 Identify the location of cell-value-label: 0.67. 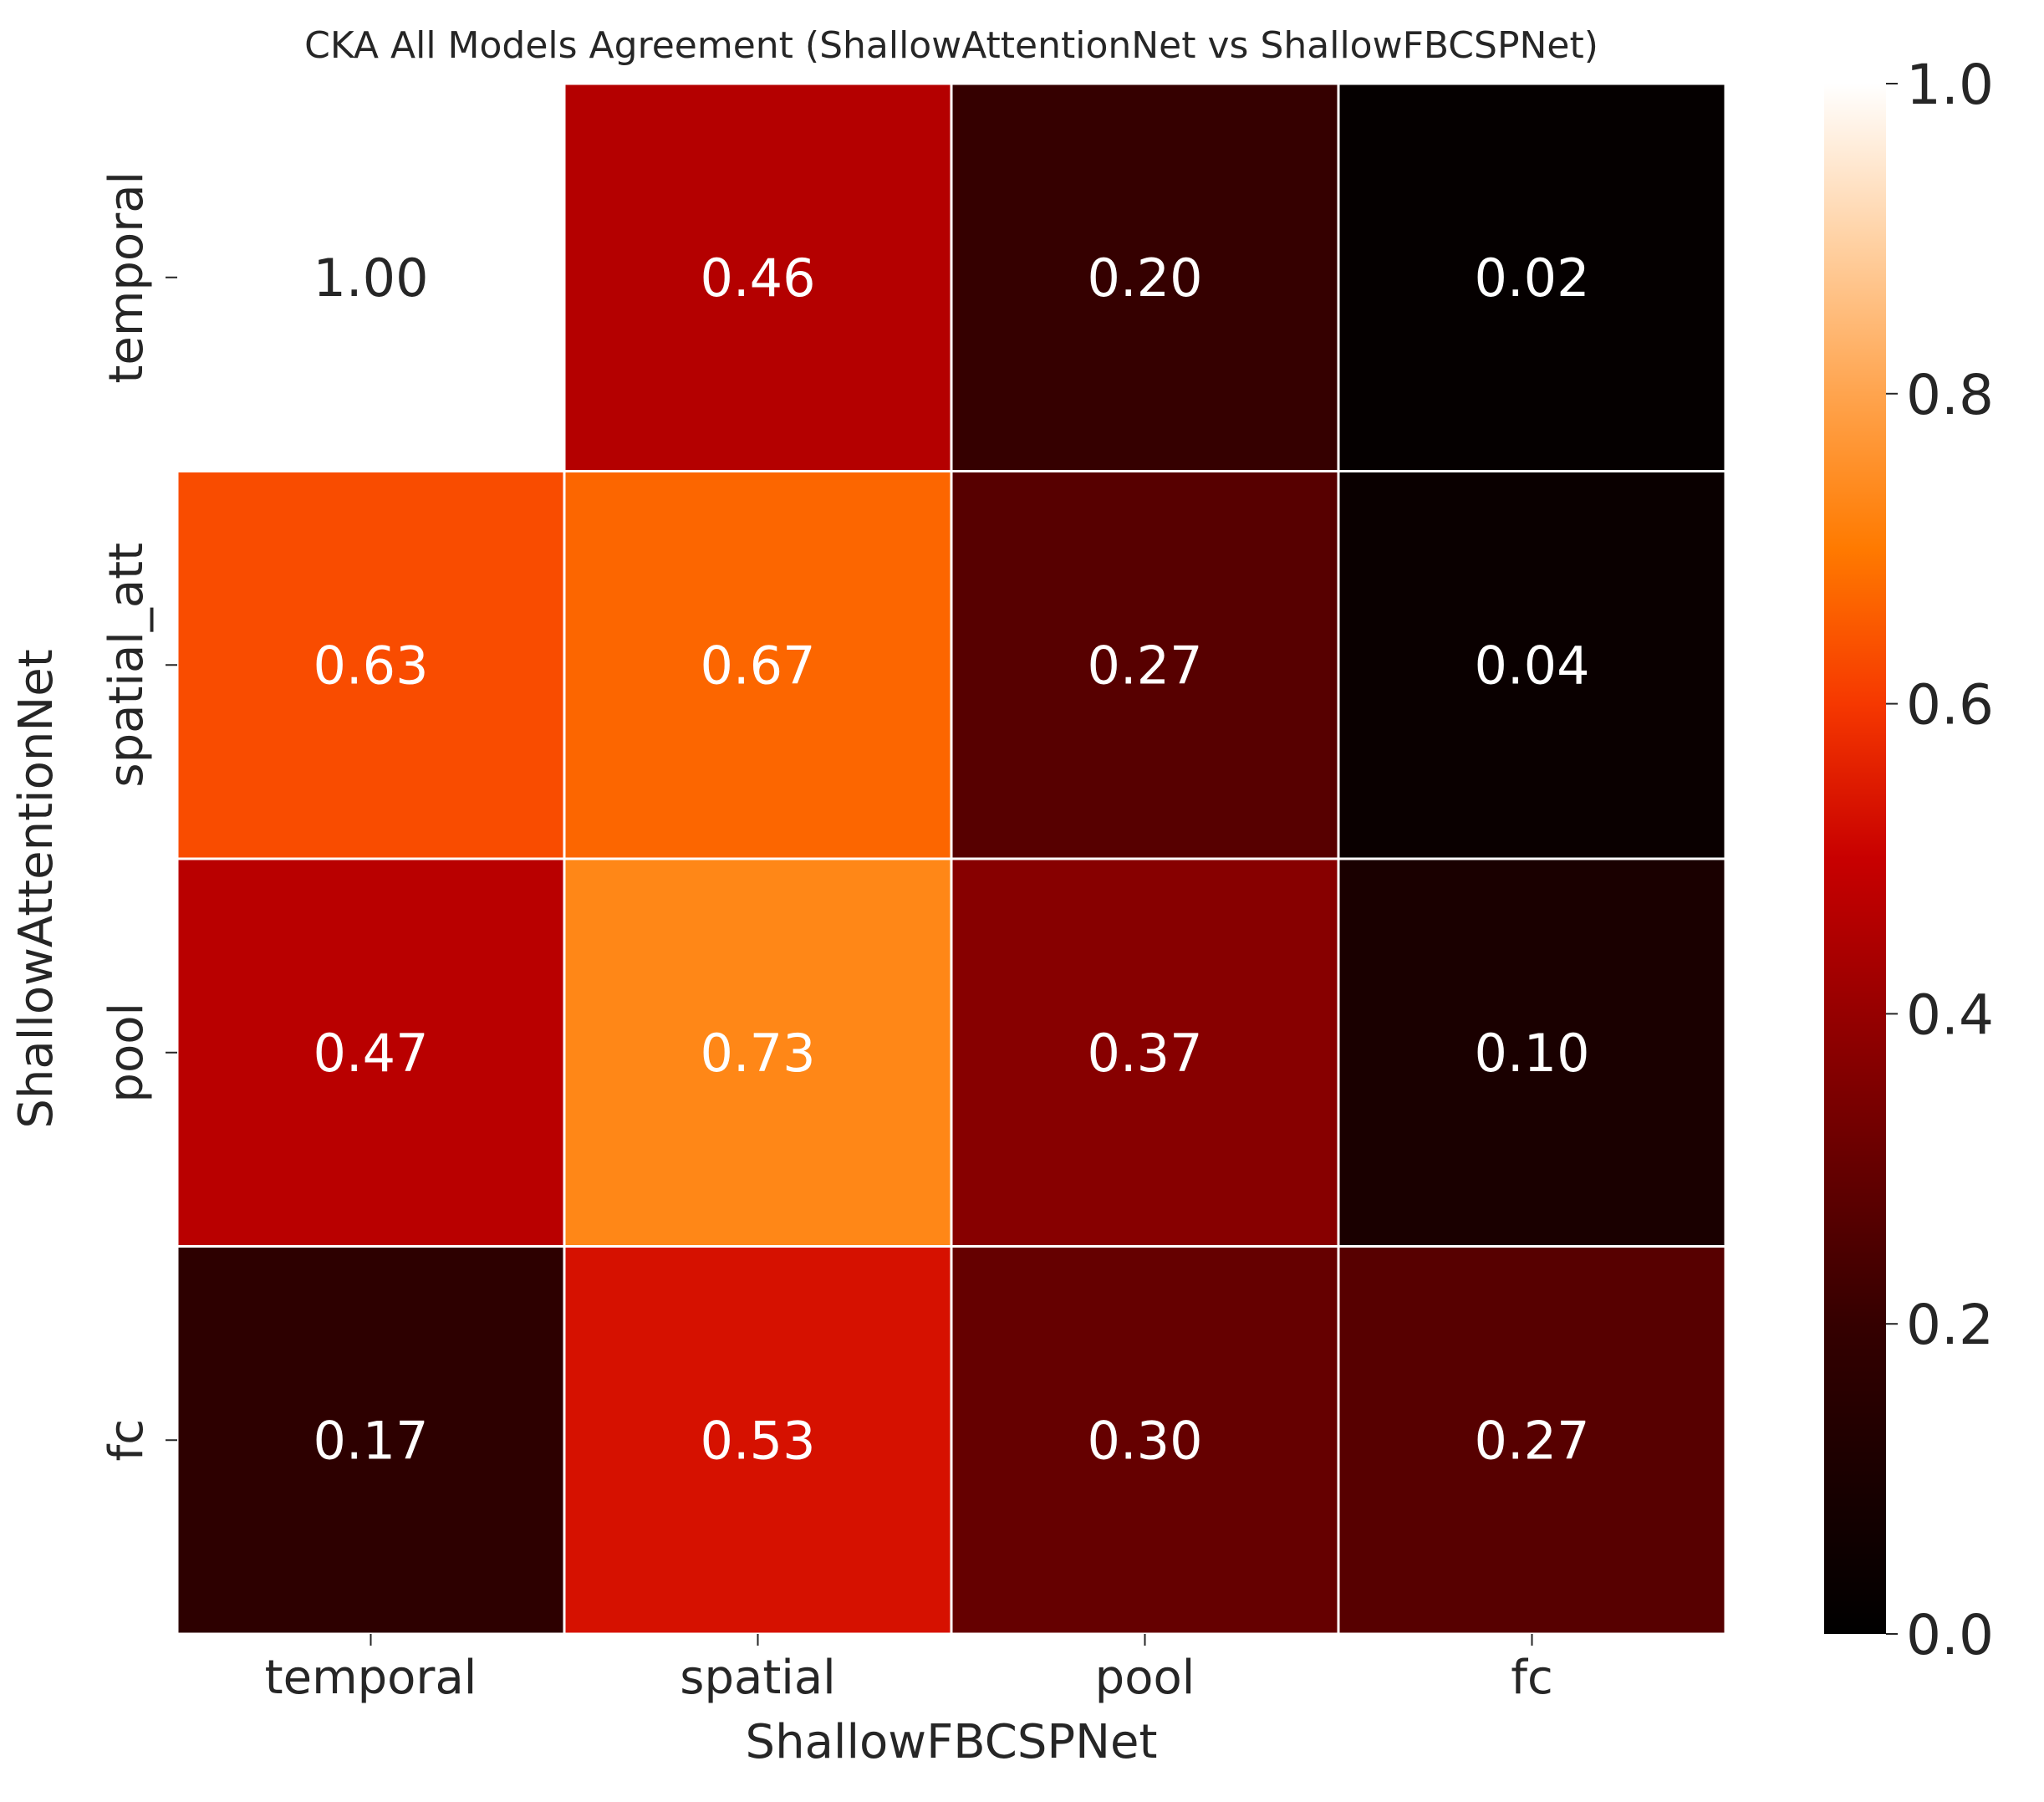
(757, 665).